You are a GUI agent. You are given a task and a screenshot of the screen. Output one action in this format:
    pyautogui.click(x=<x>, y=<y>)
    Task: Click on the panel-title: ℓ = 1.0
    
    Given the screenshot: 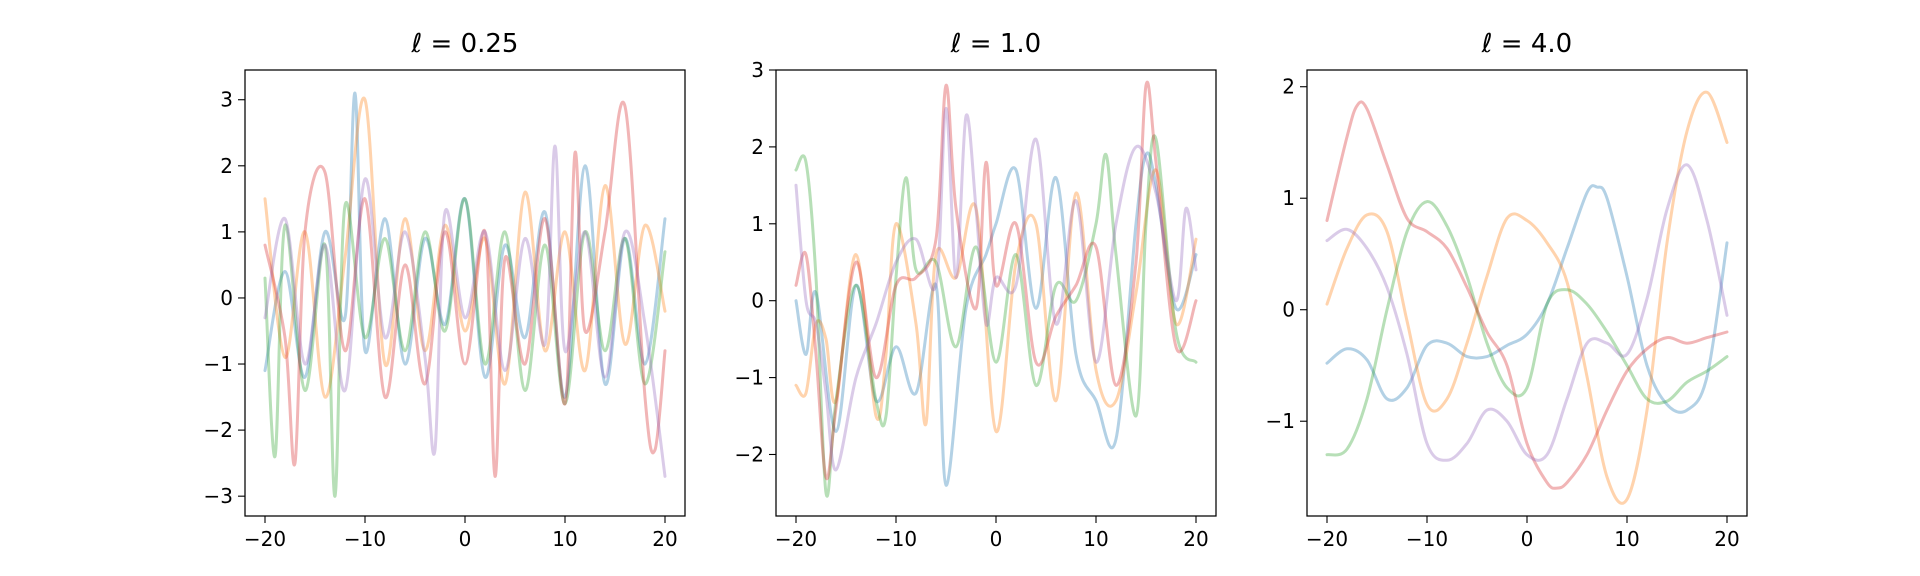 What is the action you would take?
    pyautogui.click(x=995, y=44)
    